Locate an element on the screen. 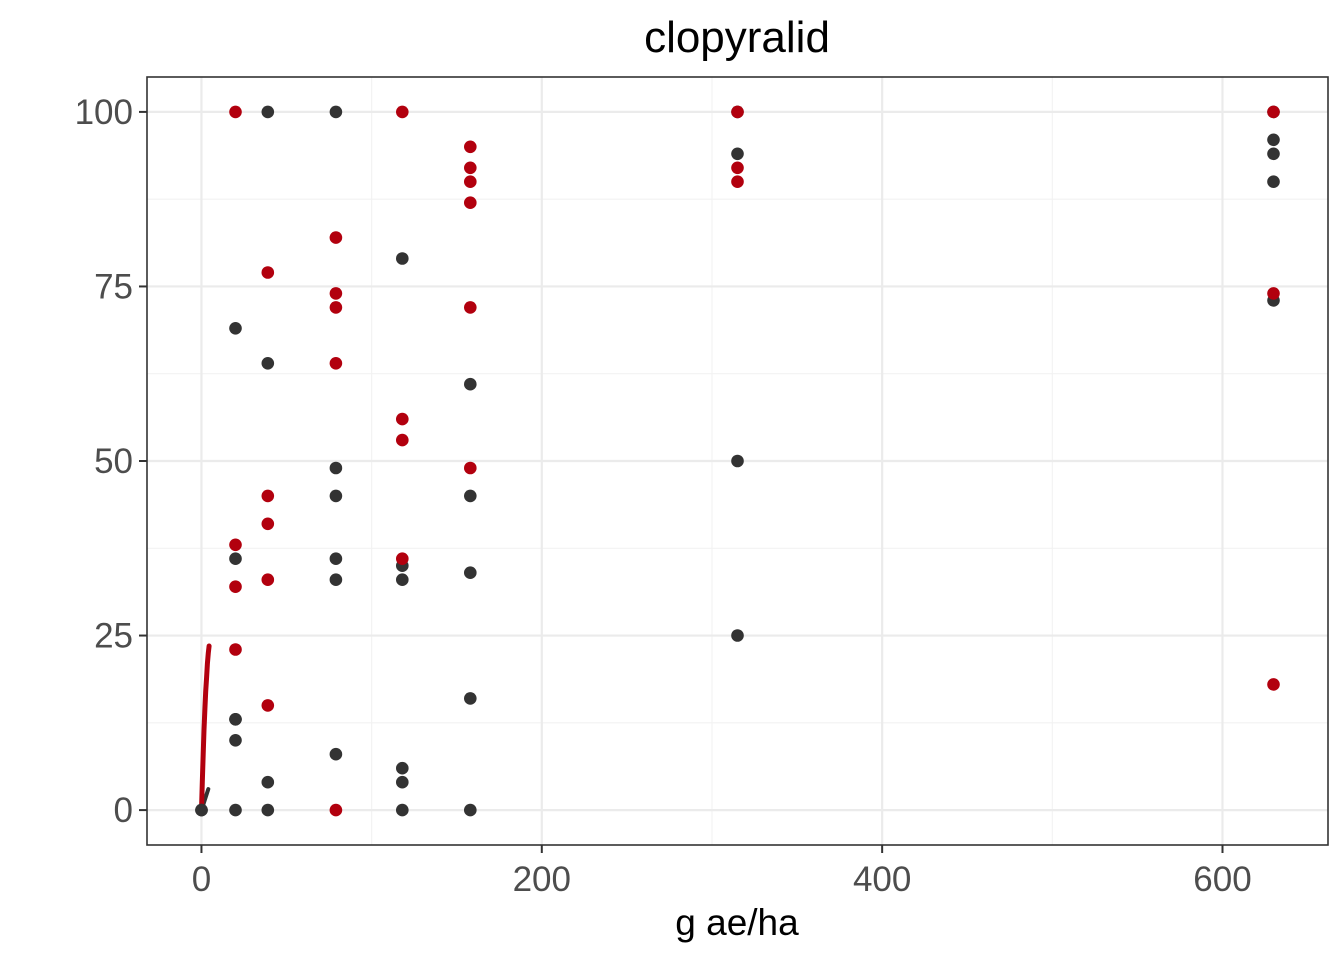 This screenshot has height=960, width=1344. y-tick-label: 0 is located at coordinates (123, 810).